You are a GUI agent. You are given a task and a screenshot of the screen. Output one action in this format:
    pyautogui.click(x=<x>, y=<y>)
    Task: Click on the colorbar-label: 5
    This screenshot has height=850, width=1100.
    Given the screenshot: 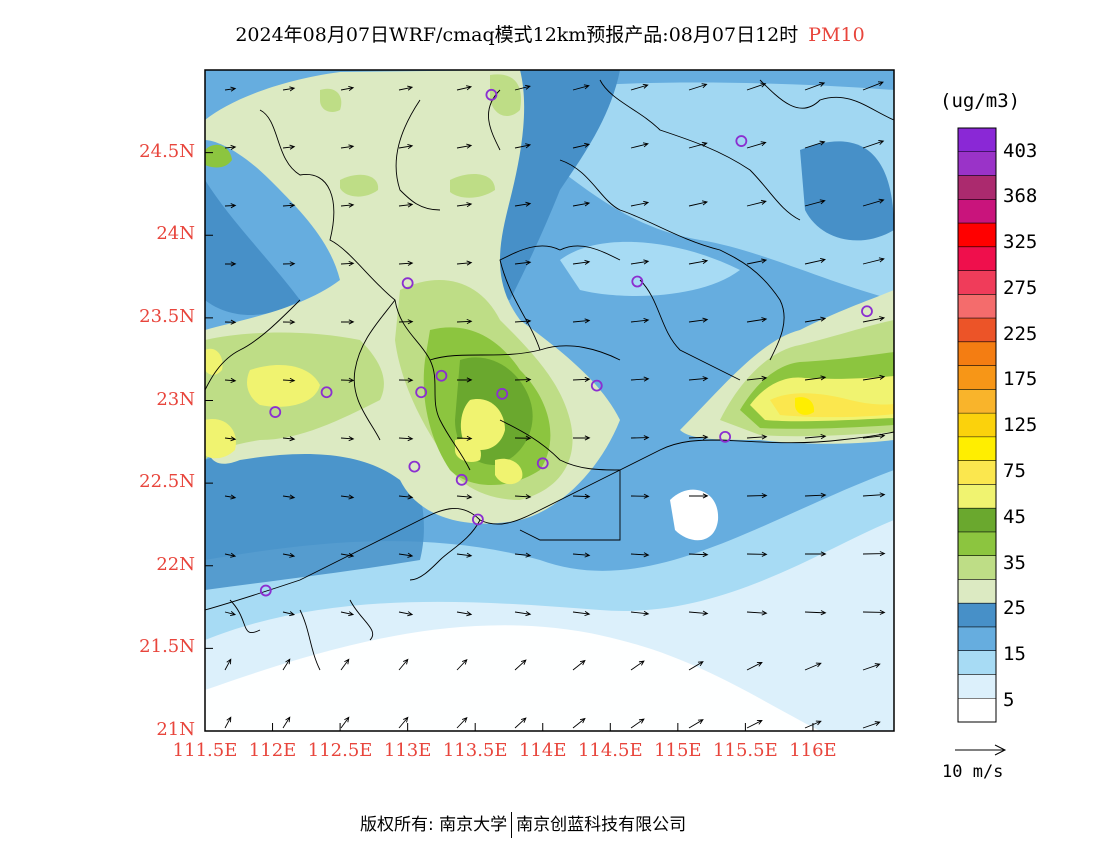 What is the action you would take?
    pyautogui.click(x=1009, y=700)
    